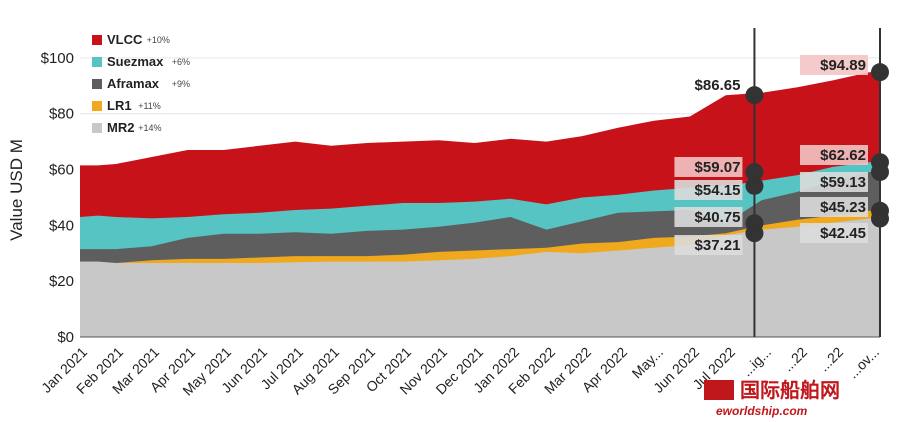 The width and height of the screenshot is (900, 422). Describe the element at coordinates (61, 225) in the screenshot. I see `y-tick-label: $40` at that location.